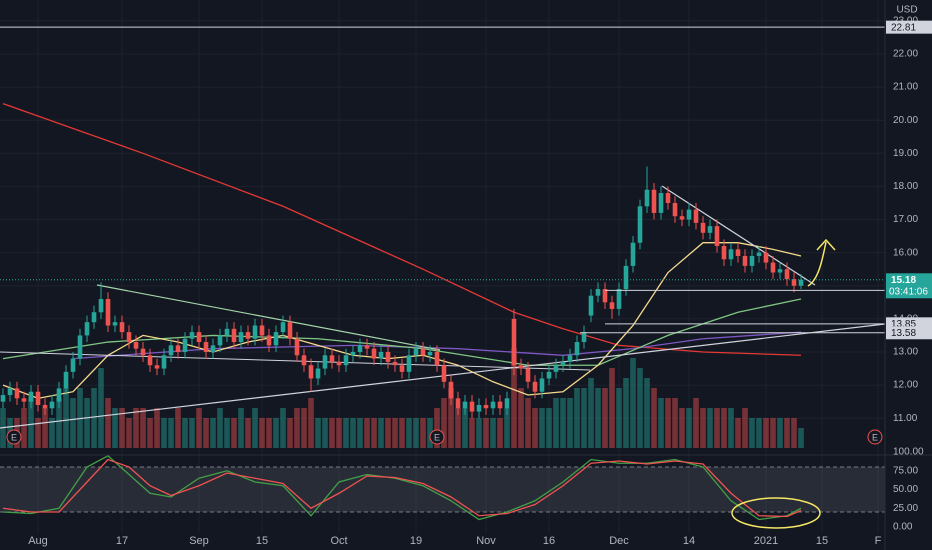 This screenshot has height=550, width=932. Describe the element at coordinates (689, 541) in the screenshot. I see `x-tick-label: 14` at that location.